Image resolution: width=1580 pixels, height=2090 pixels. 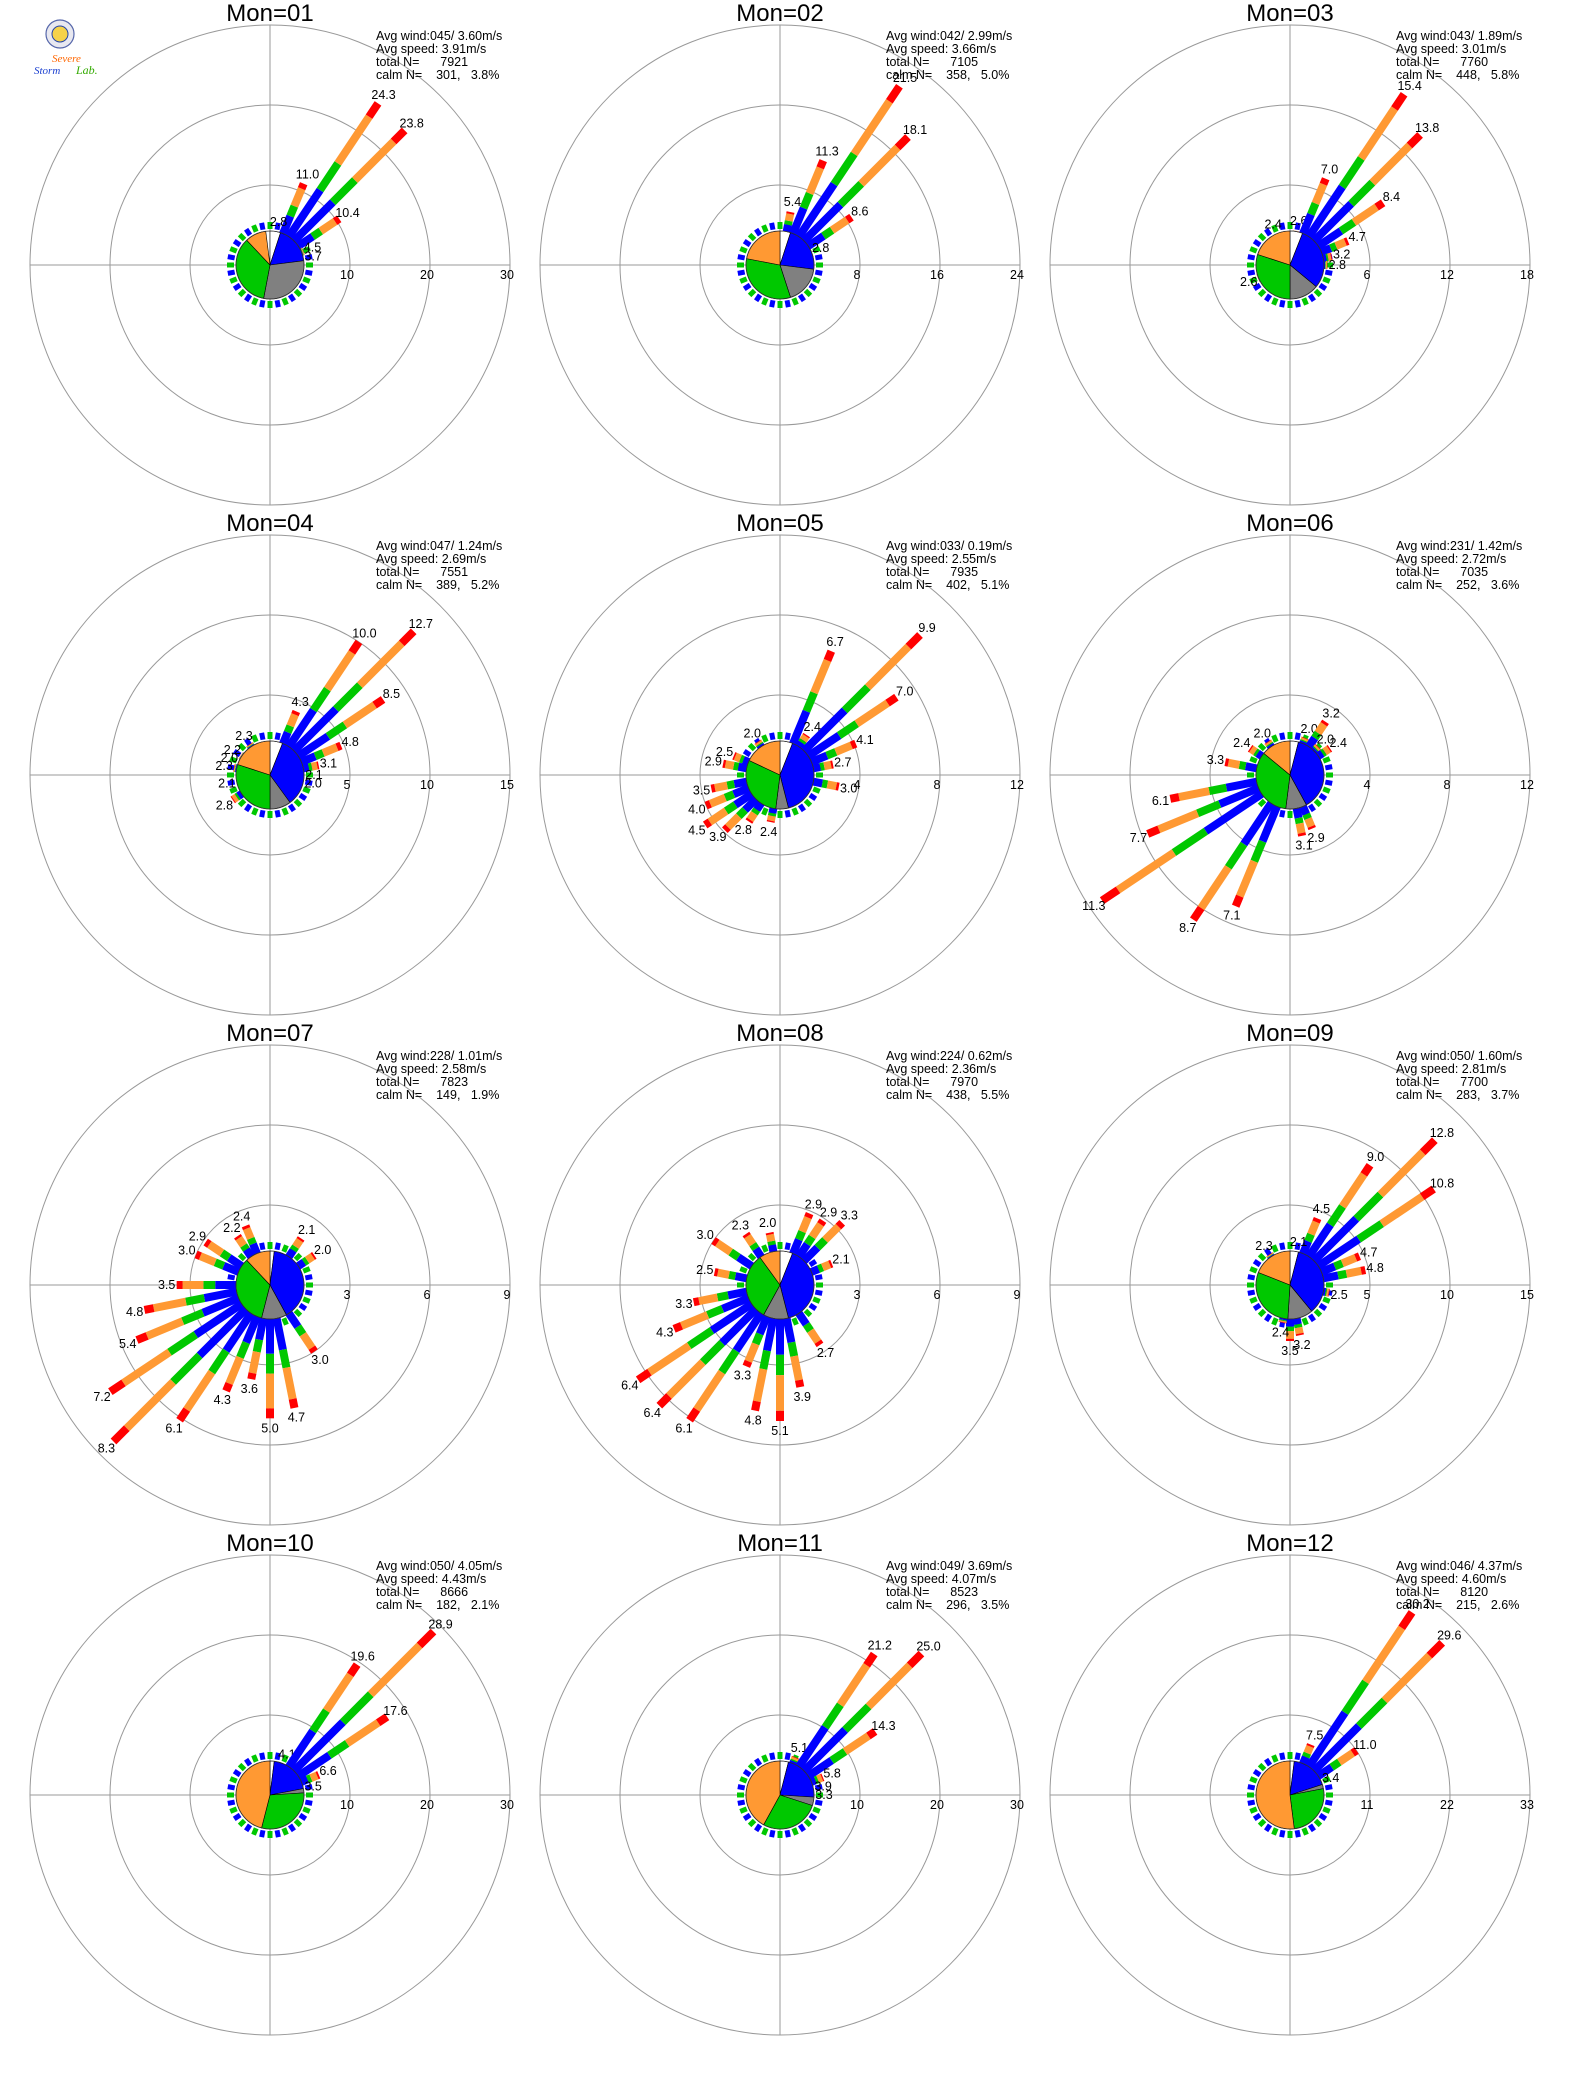 What do you see at coordinates (1527, 1295) in the screenshot?
I see `ring-label: 15` at bounding box center [1527, 1295].